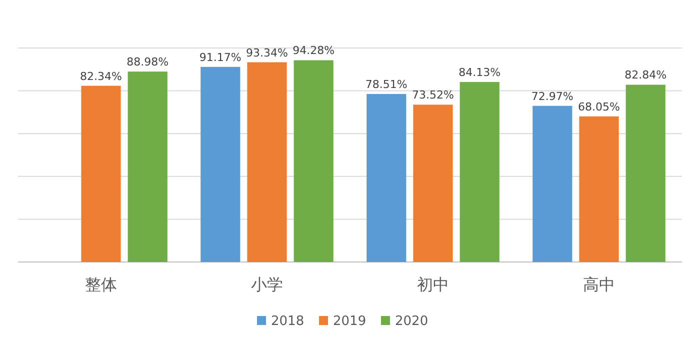 The height and width of the screenshot is (350, 700). Describe the element at coordinates (220, 57) in the screenshot. I see `data-label: 91.17%` at that location.